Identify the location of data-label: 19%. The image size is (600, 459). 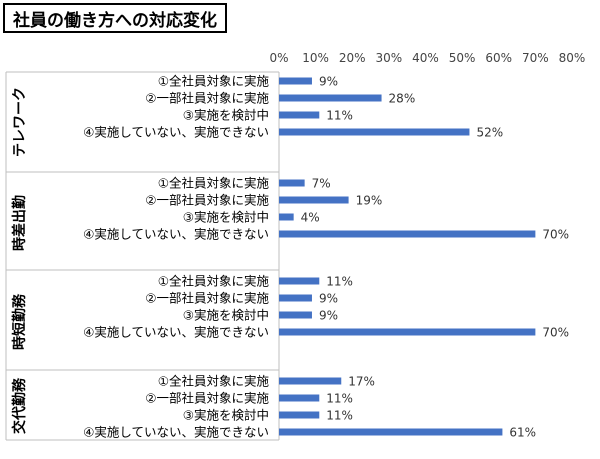
(369, 201).